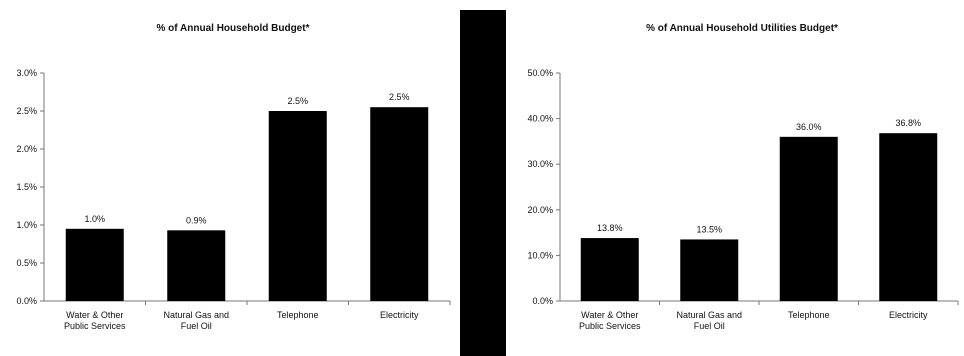 The width and height of the screenshot is (964, 356). Describe the element at coordinates (908, 123) in the screenshot. I see `right-bar-data-label: 36.8%` at that location.